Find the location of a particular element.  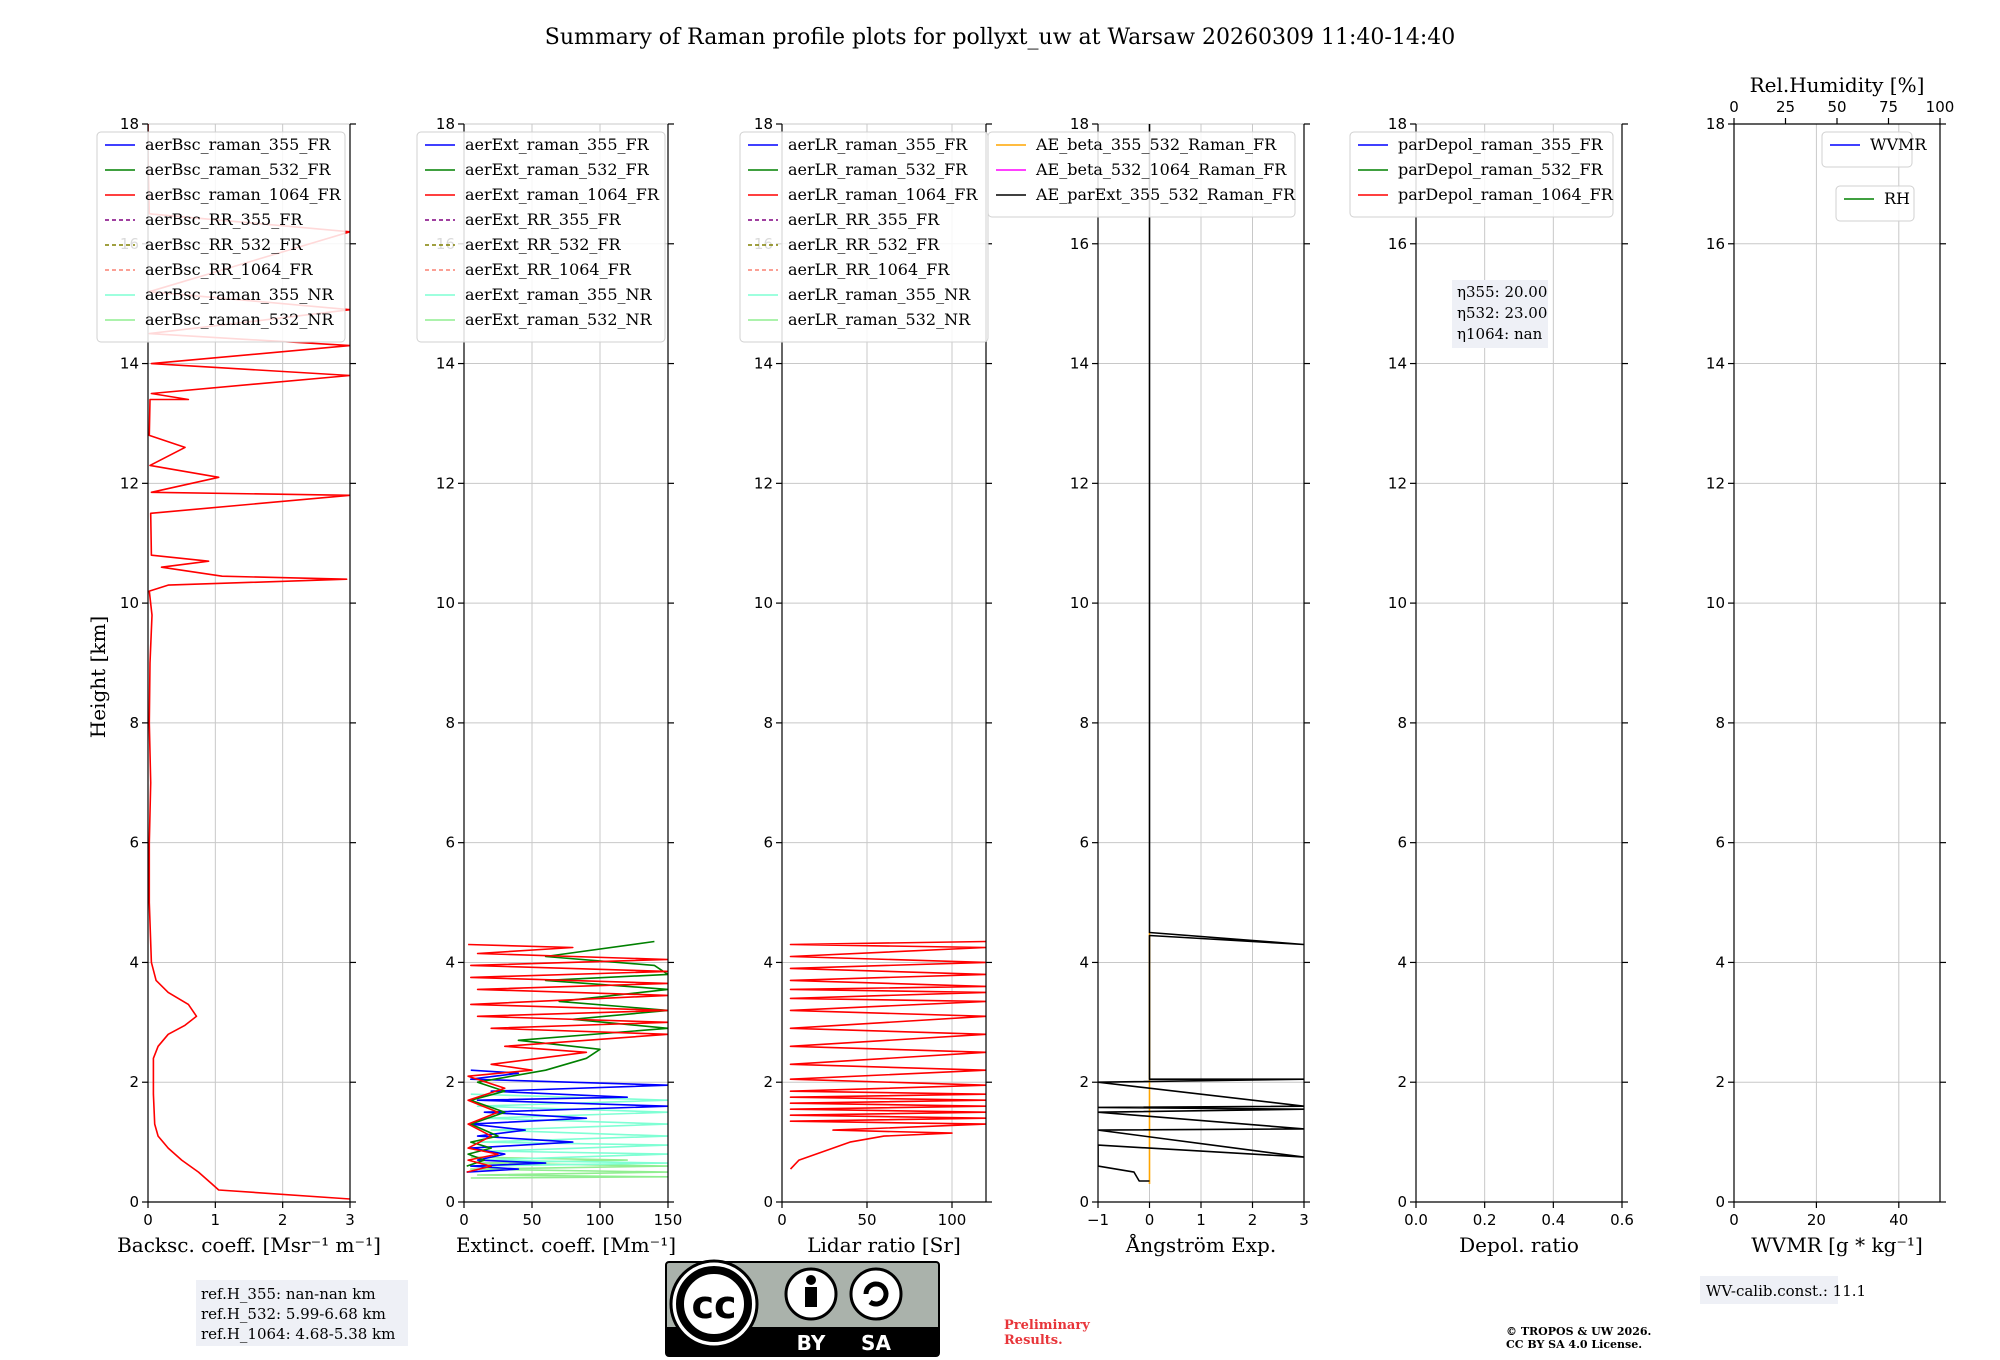

xtick-label-lr-2: 100 is located at coordinates (952, 1220).